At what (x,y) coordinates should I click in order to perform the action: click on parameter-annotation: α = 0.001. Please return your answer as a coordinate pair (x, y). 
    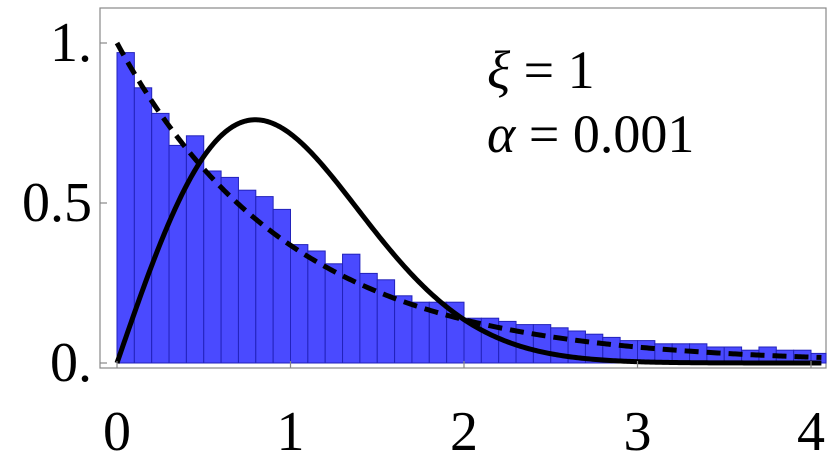
    Looking at the image, I should click on (590, 134).